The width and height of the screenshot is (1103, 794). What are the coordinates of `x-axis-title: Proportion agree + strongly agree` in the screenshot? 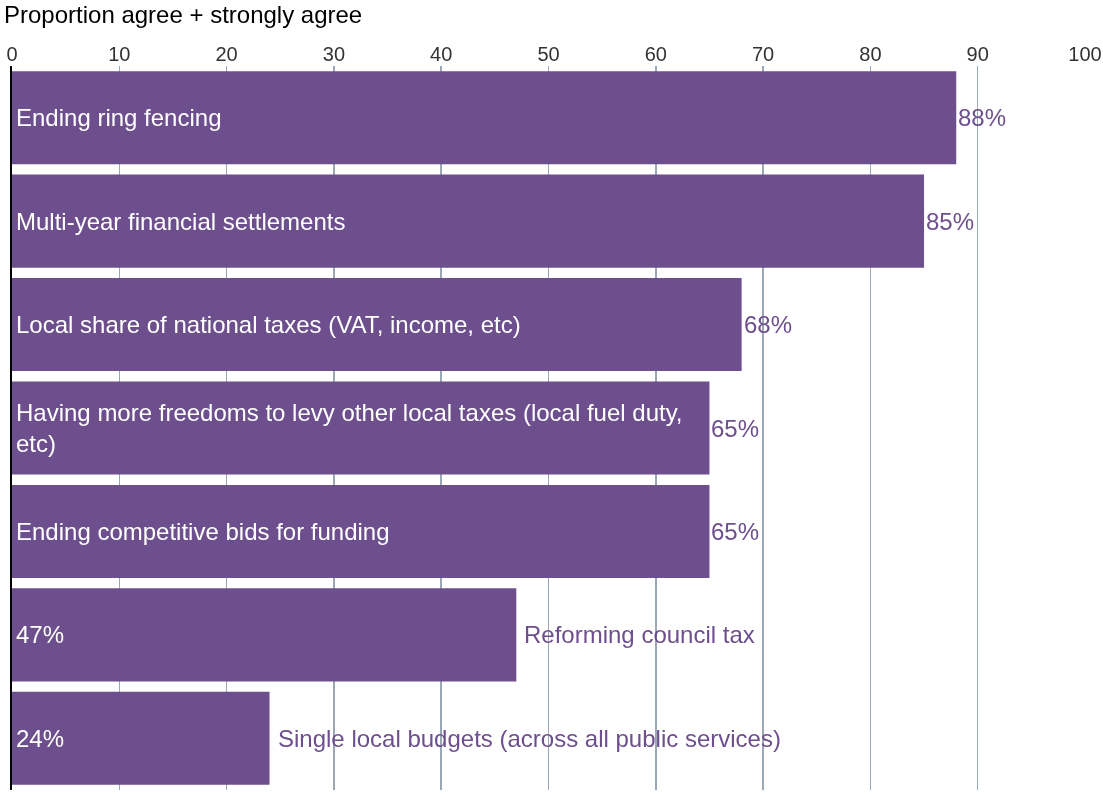 It's located at (183, 14).